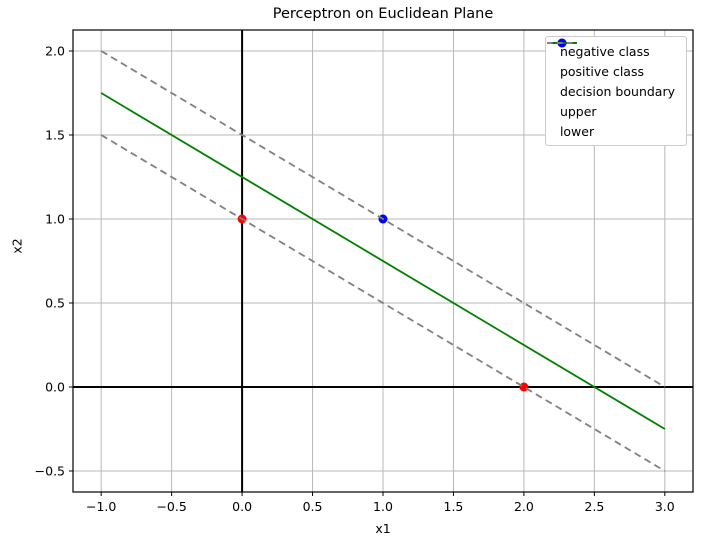  I want to click on legend-label: negative class, so click(604, 51).